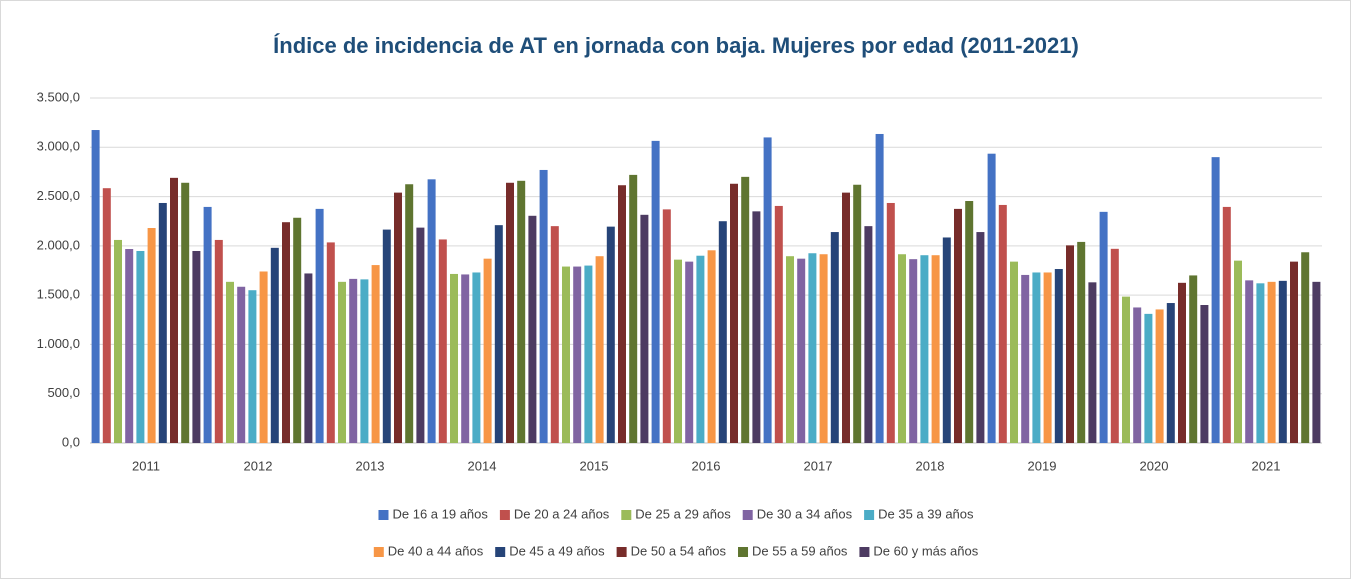  Describe the element at coordinates (818, 465) in the screenshot. I see `x-tick-label: 2017` at that location.